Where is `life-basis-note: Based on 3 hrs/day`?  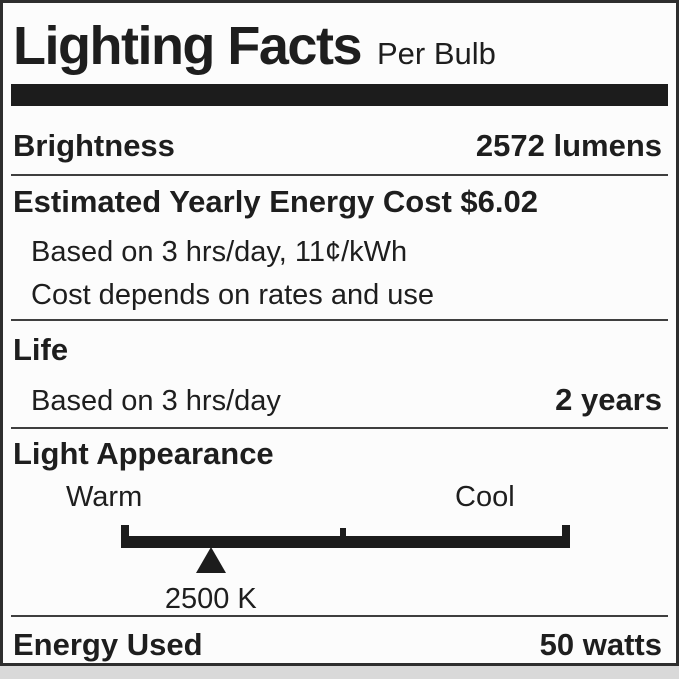 life-basis-note: Based on 3 hrs/day is located at coordinates (156, 400).